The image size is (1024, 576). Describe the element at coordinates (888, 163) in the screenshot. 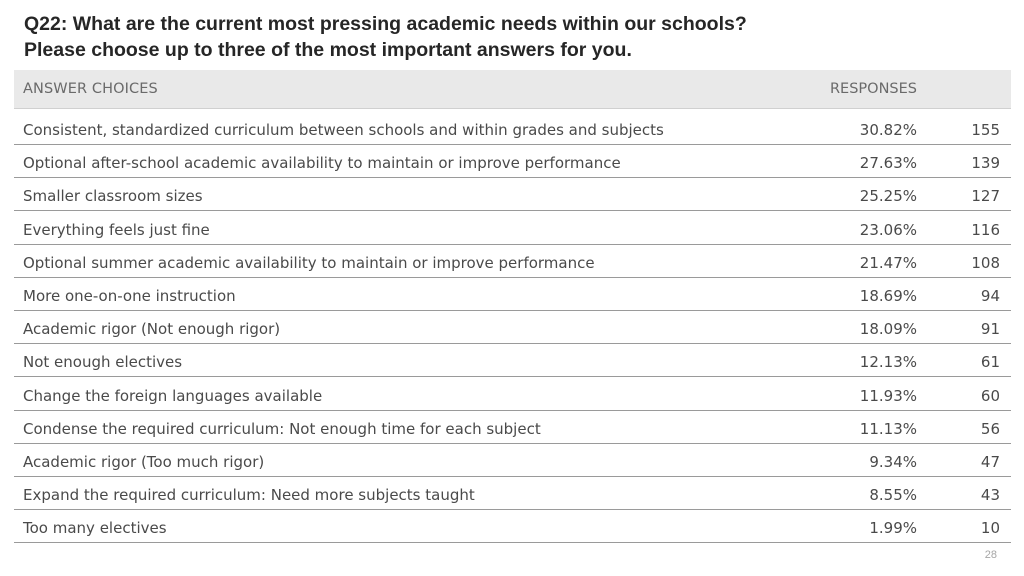

I see `response-percent: 27.63%` at that location.